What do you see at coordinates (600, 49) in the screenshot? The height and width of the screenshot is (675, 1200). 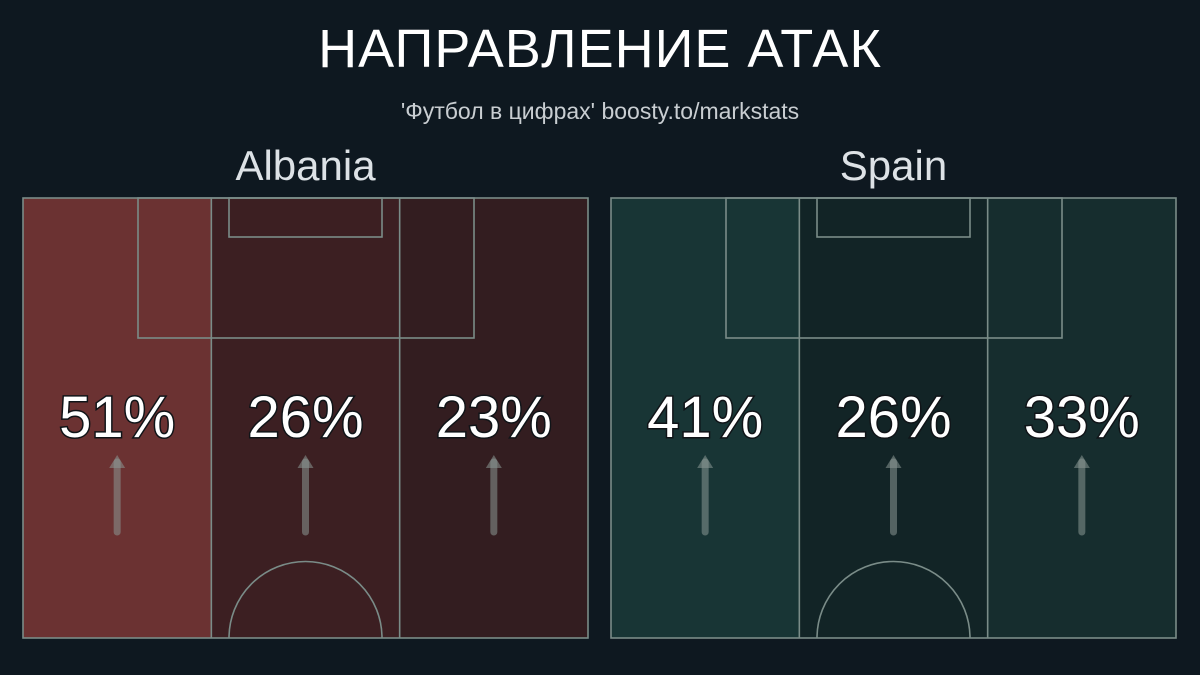 I see `page-title: НАПРАВЛЕНИЕ АТАК` at bounding box center [600, 49].